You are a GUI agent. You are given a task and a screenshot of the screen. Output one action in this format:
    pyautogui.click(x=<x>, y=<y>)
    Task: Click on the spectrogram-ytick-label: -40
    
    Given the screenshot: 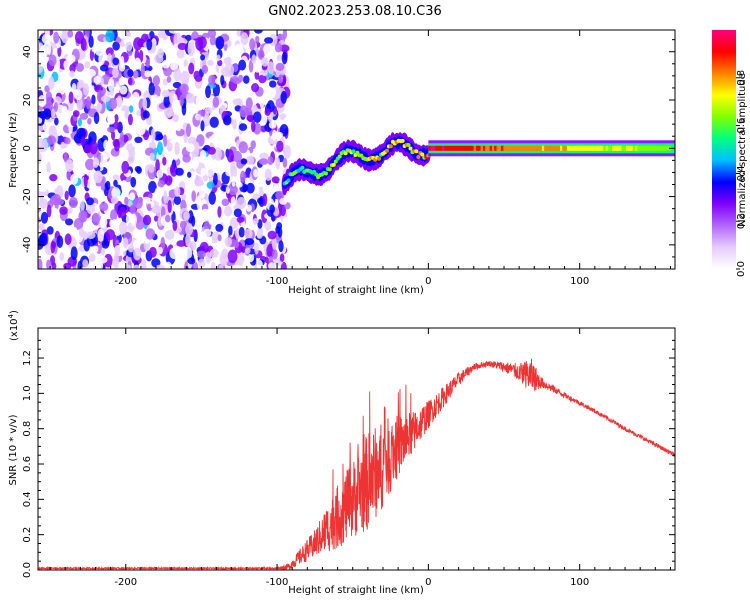 What is the action you would take?
    pyautogui.click(x=27, y=245)
    